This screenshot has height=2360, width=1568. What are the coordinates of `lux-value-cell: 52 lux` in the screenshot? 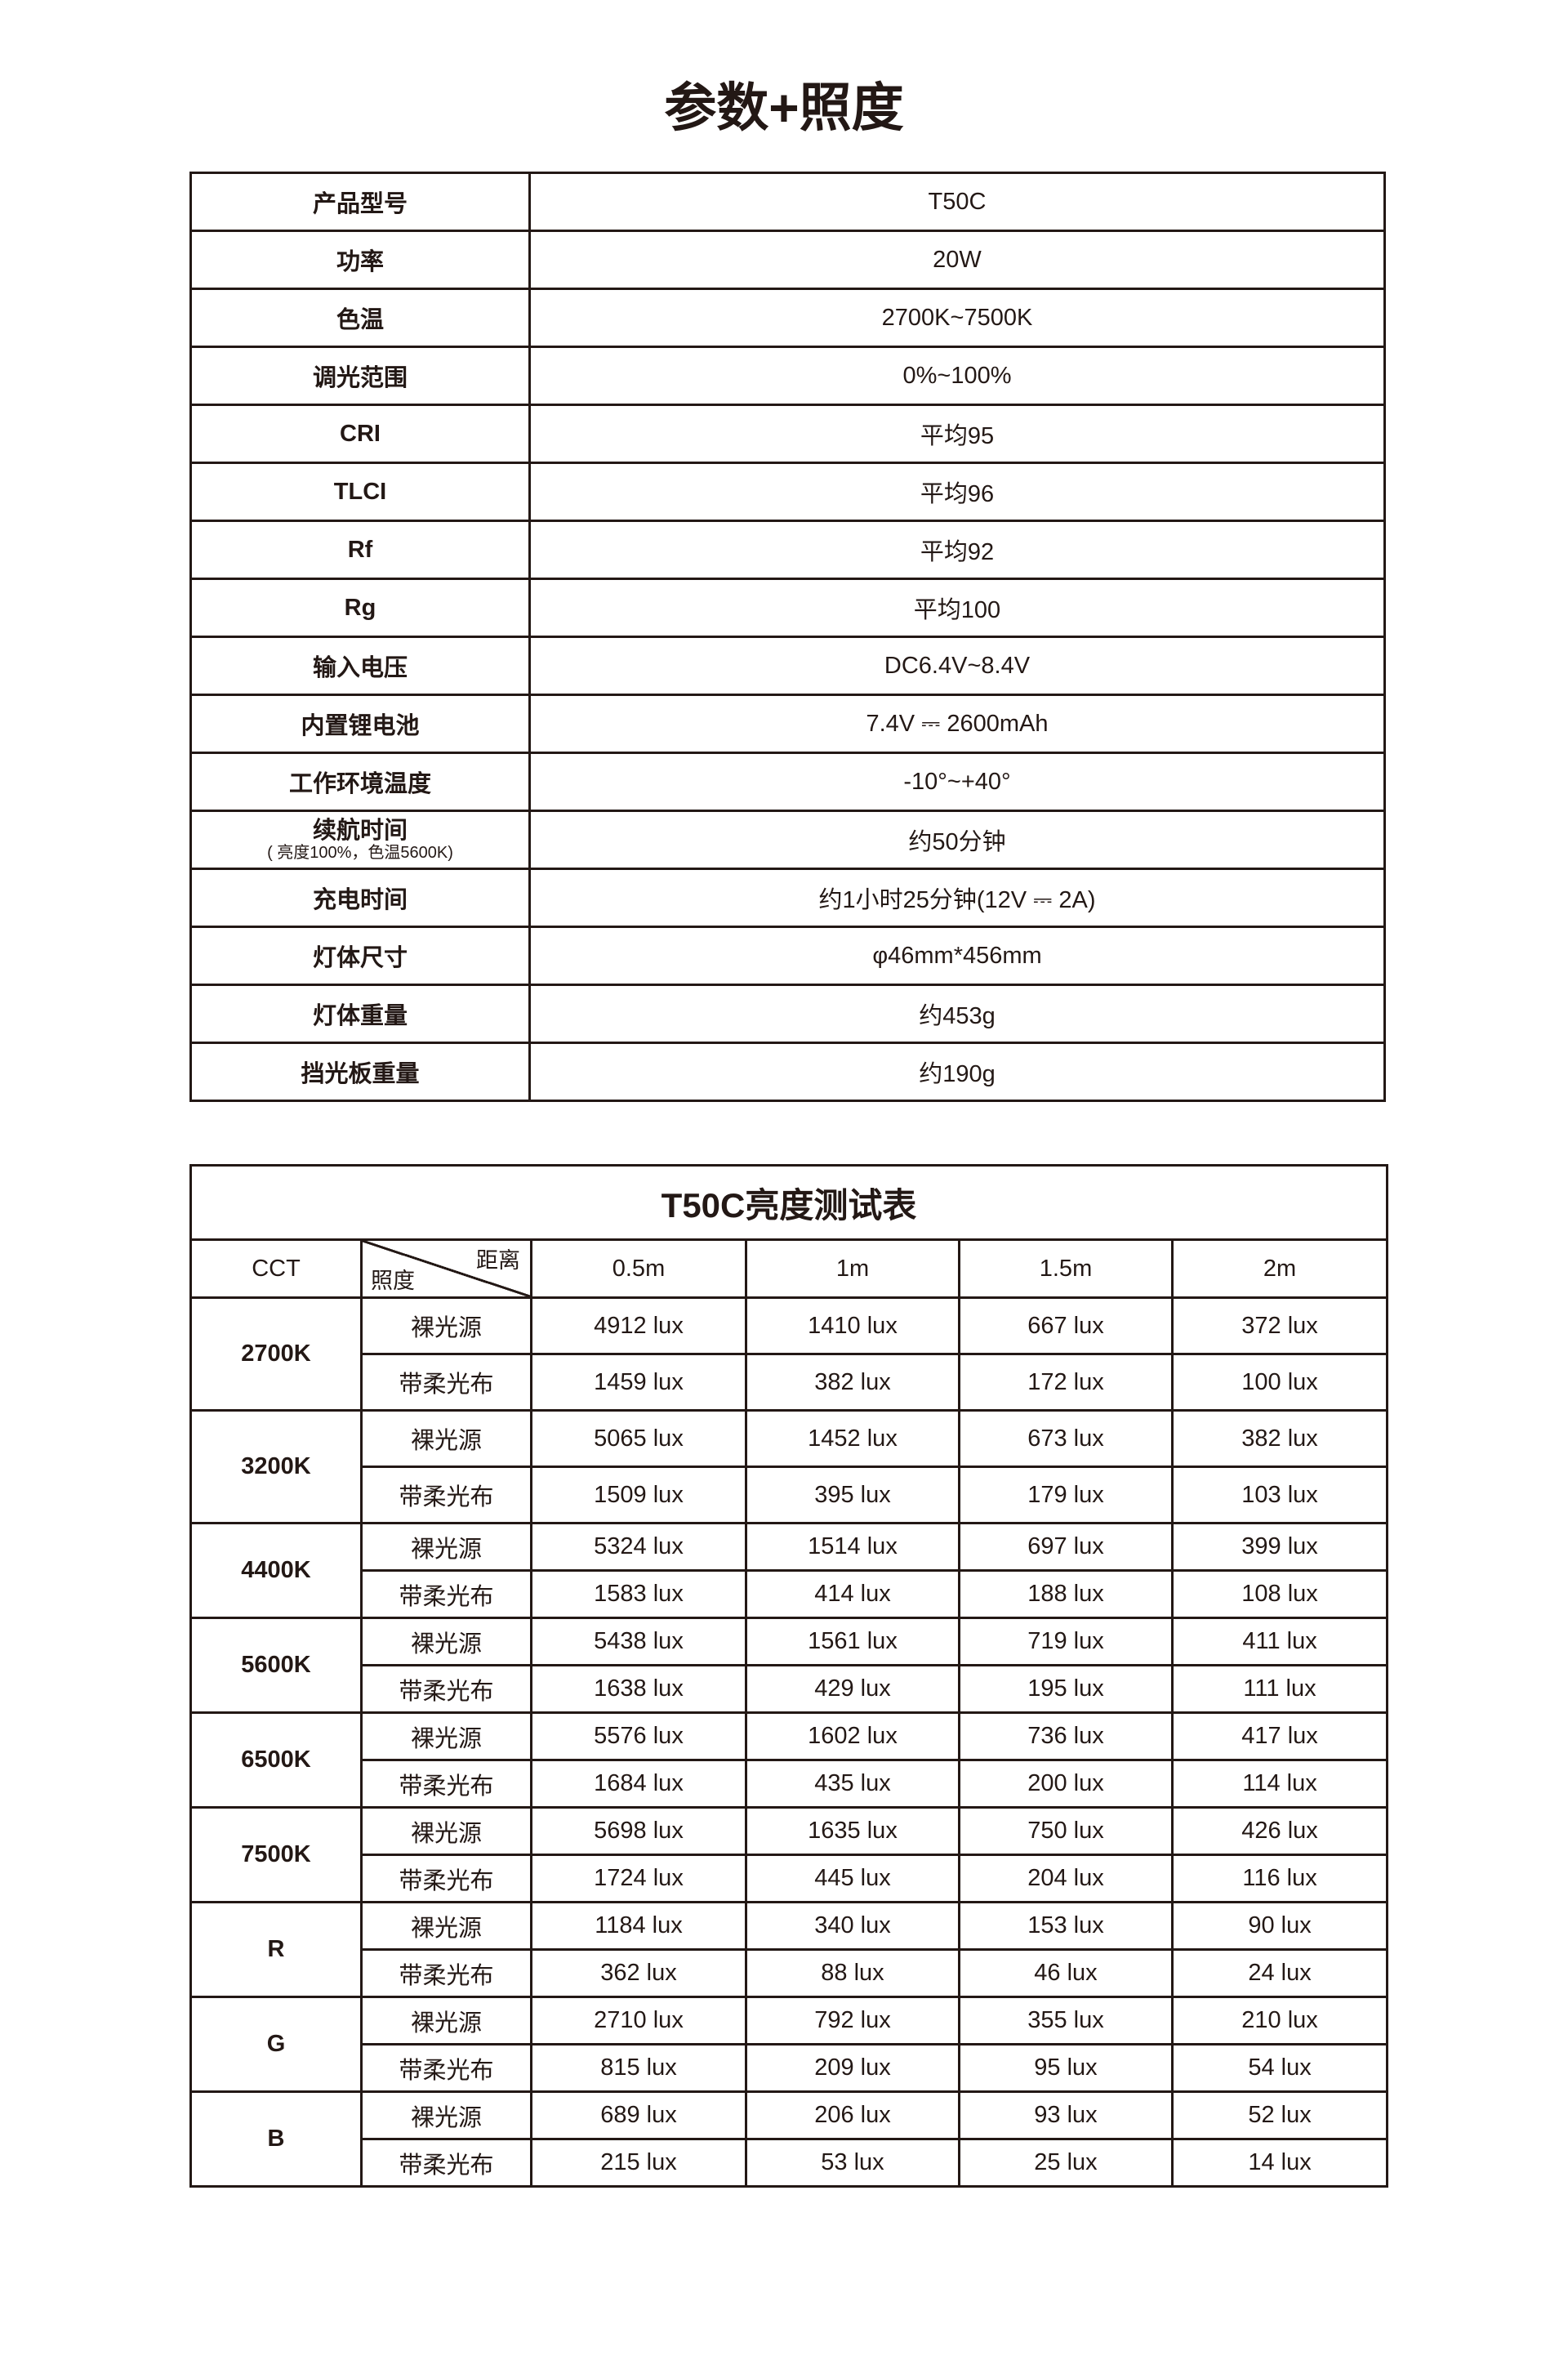 It's located at (1279, 2115).